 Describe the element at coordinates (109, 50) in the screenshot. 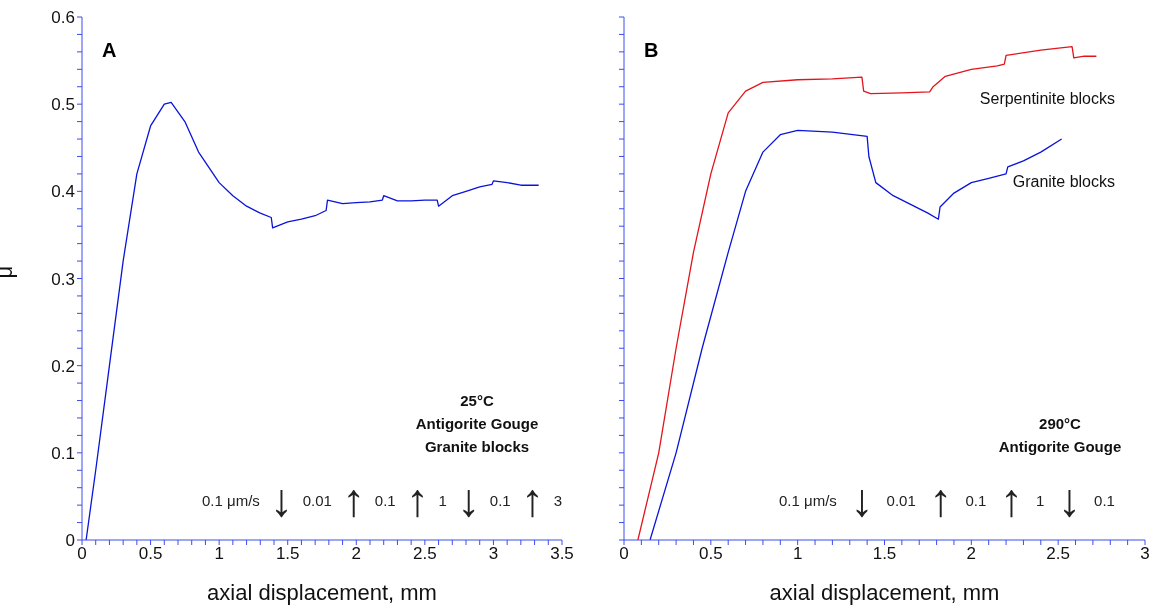

I see `text: A` at that location.